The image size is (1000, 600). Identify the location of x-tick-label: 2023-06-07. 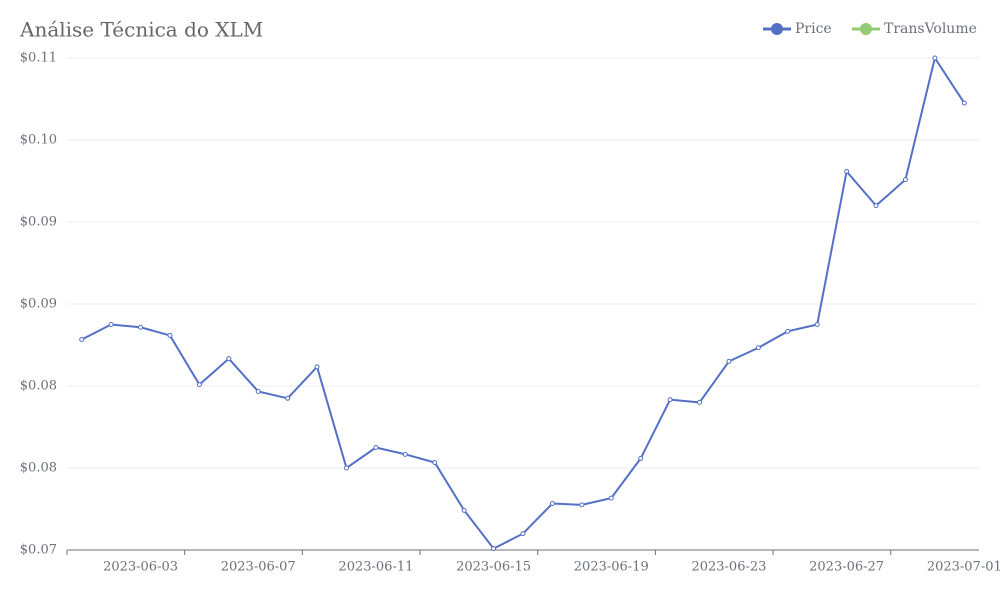
(258, 567).